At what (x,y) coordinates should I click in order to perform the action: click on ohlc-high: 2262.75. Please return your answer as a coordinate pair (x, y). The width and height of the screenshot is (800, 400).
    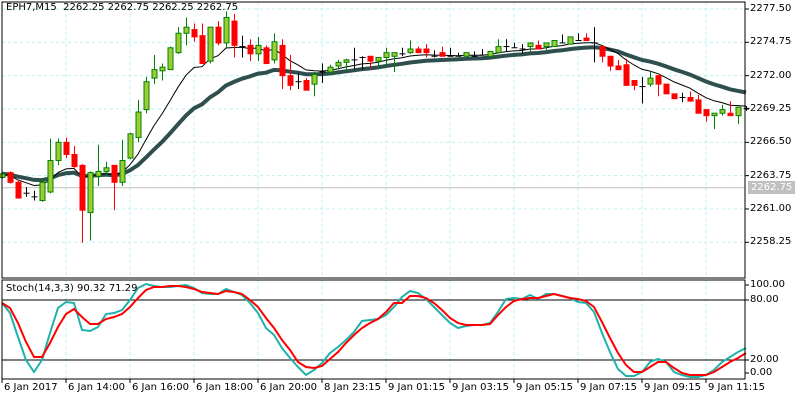
    Looking at the image, I should click on (128, 7).